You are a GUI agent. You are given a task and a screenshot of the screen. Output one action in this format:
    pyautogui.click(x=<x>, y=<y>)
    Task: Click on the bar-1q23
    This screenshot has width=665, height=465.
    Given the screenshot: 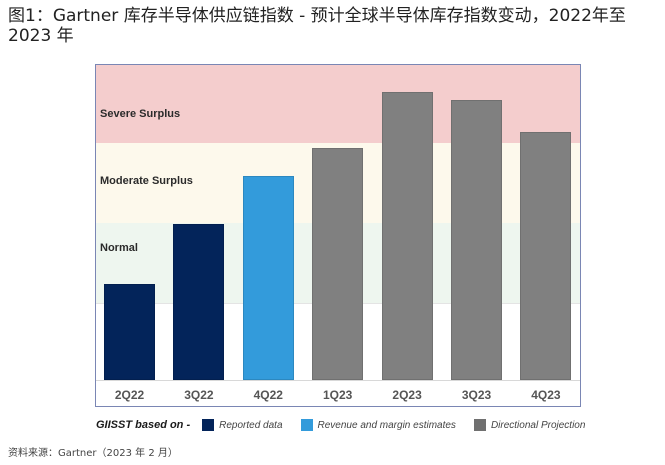 What is the action you would take?
    pyautogui.click(x=338, y=264)
    